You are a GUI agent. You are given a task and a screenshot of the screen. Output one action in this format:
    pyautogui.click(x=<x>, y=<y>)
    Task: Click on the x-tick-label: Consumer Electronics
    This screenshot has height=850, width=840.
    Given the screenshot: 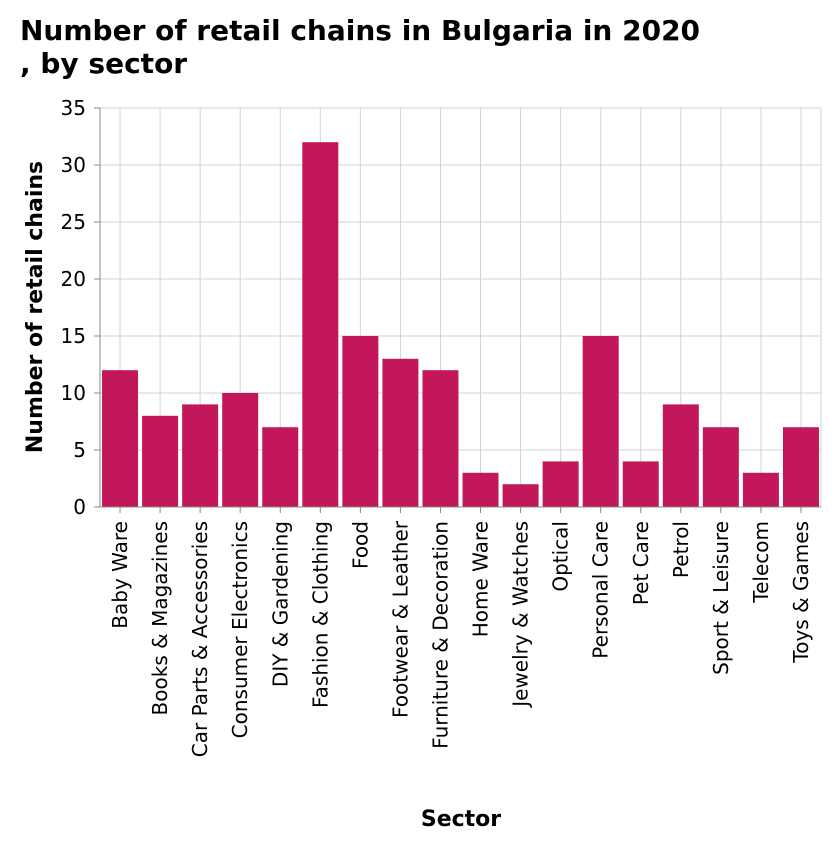 What is the action you would take?
    pyautogui.click(x=240, y=629)
    